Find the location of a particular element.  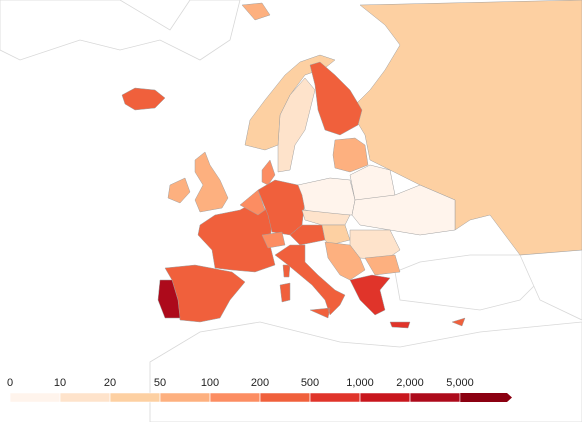

legend-tick-label: 100 is located at coordinates (210, 383).